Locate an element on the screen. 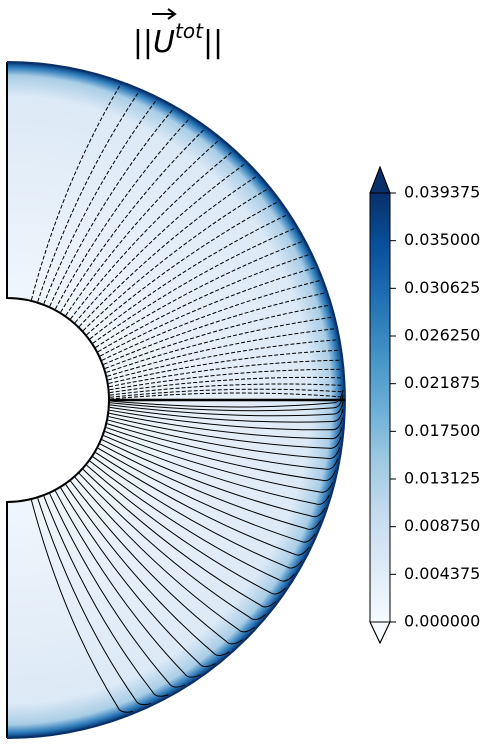 This screenshot has width=500, height=750. colorbar-tick-label: 0.026250 is located at coordinates (442, 335).